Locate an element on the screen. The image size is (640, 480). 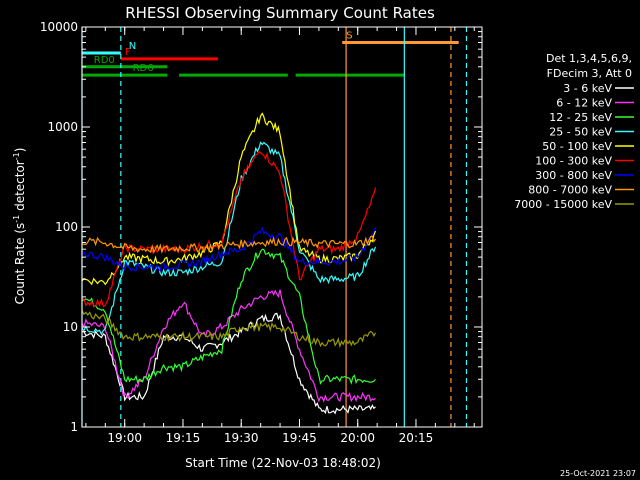
legend-entry-label: 7000 - 15000 keV is located at coordinates (563, 204).